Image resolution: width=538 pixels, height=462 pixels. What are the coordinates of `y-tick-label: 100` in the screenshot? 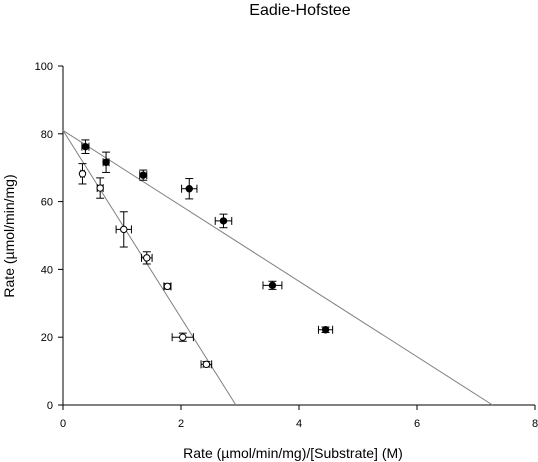 It's located at (44, 67).